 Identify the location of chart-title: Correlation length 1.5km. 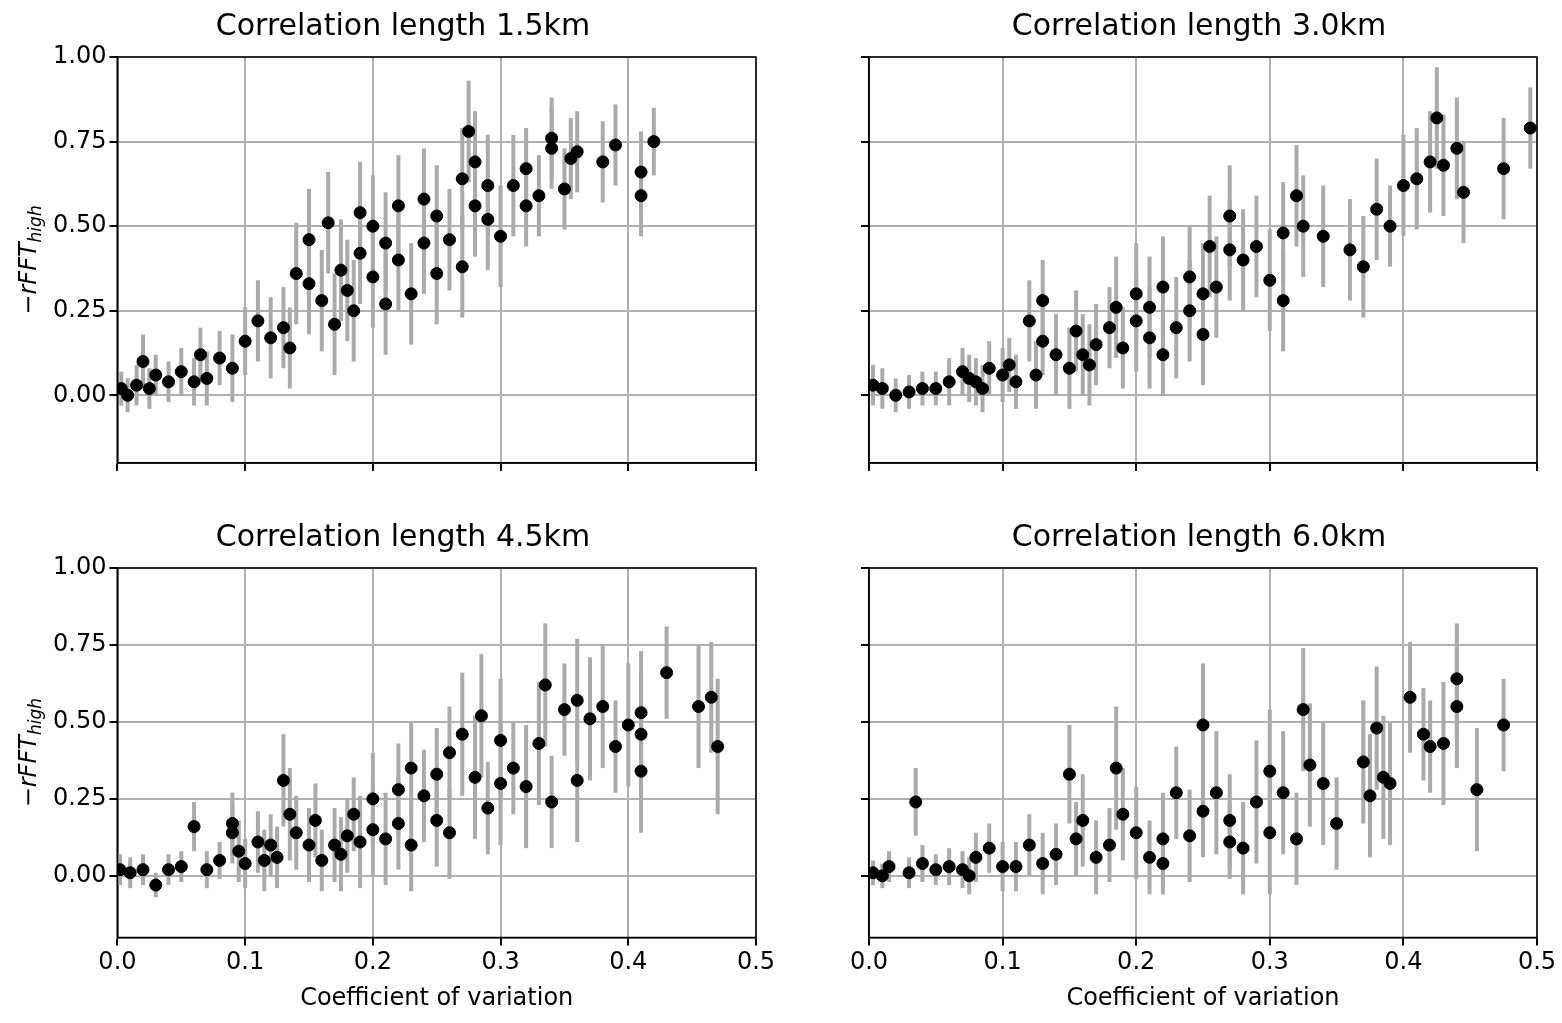
(403, 24).